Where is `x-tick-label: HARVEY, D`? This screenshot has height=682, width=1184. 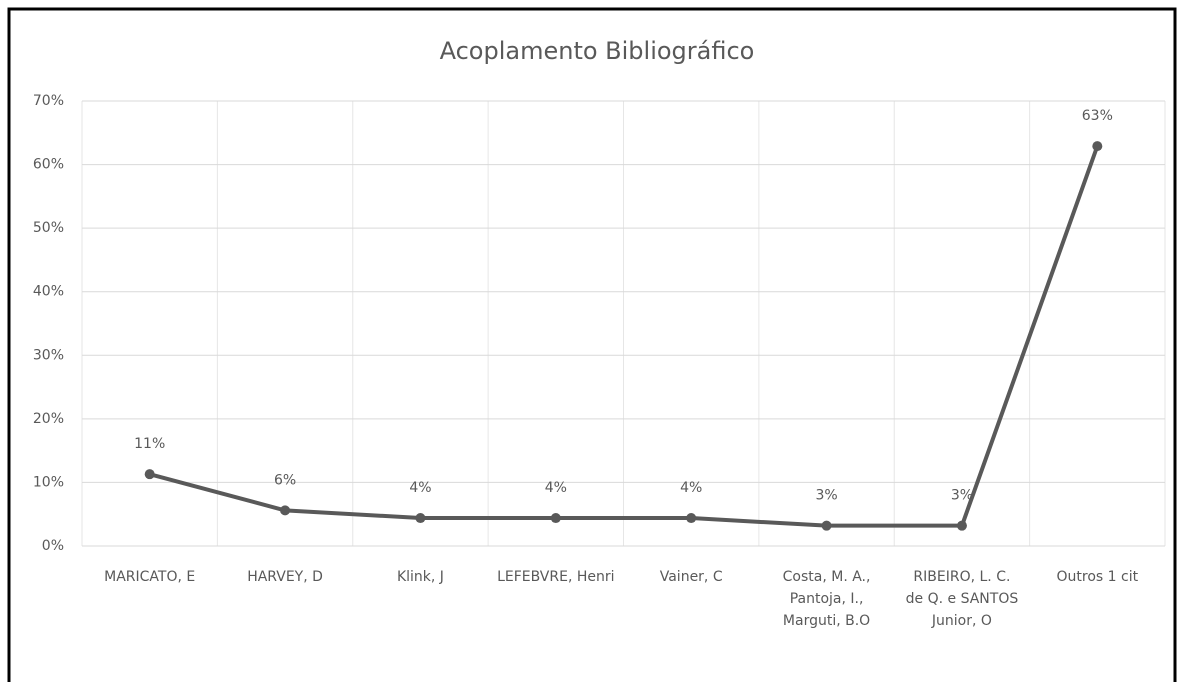
x-tick-label: HARVEY, D is located at coordinates (285, 577).